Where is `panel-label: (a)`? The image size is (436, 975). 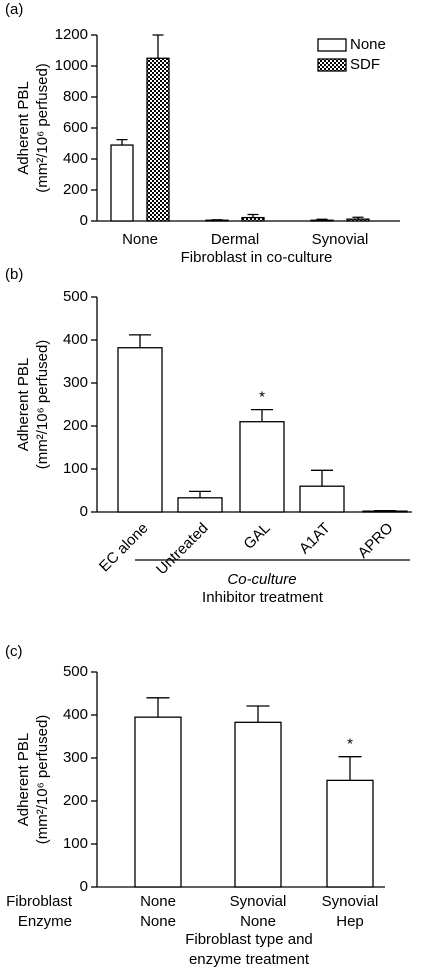 panel-label: (a) is located at coordinates (14, 9).